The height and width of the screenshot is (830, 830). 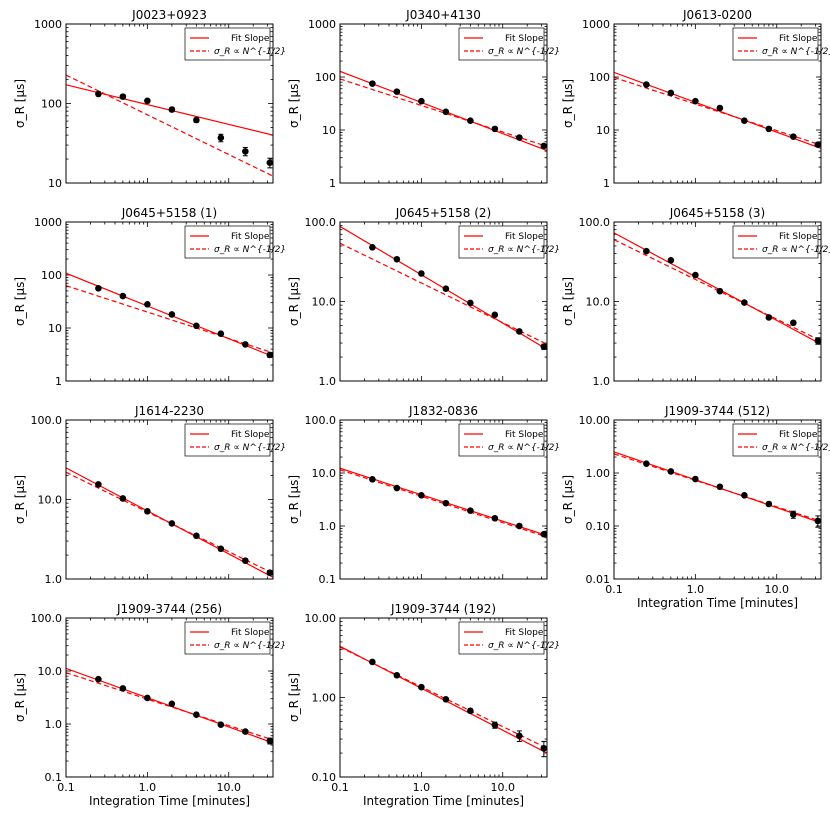 I want to click on y-tick-label: 1, so click(x=332, y=183).